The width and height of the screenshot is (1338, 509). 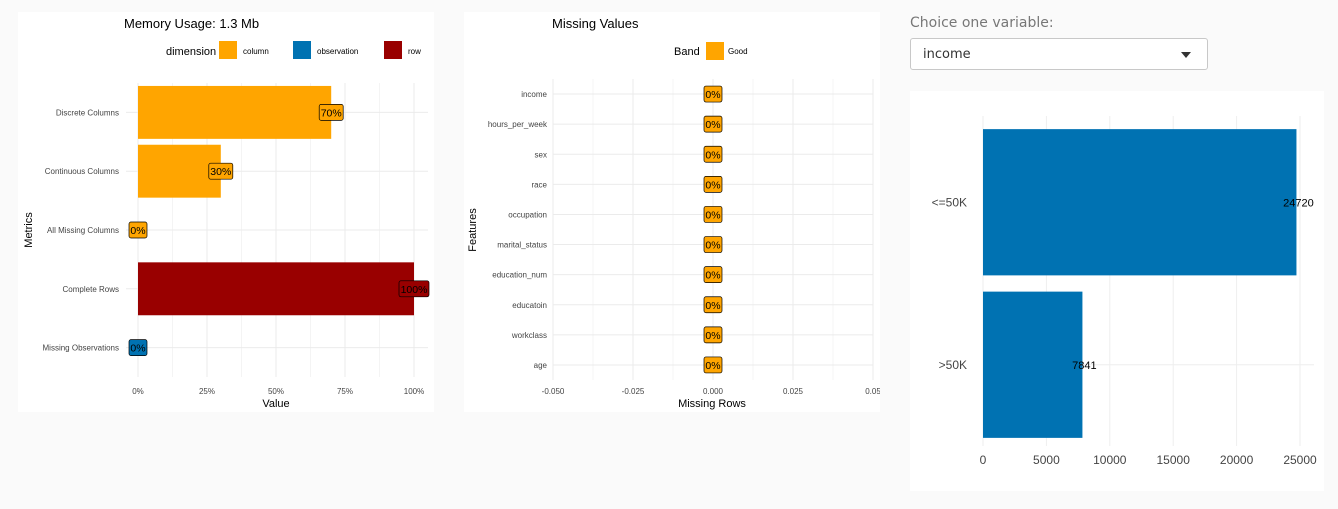 What do you see at coordinates (529, 305) in the screenshot?
I see `missing-y-tick-label: educatoin` at bounding box center [529, 305].